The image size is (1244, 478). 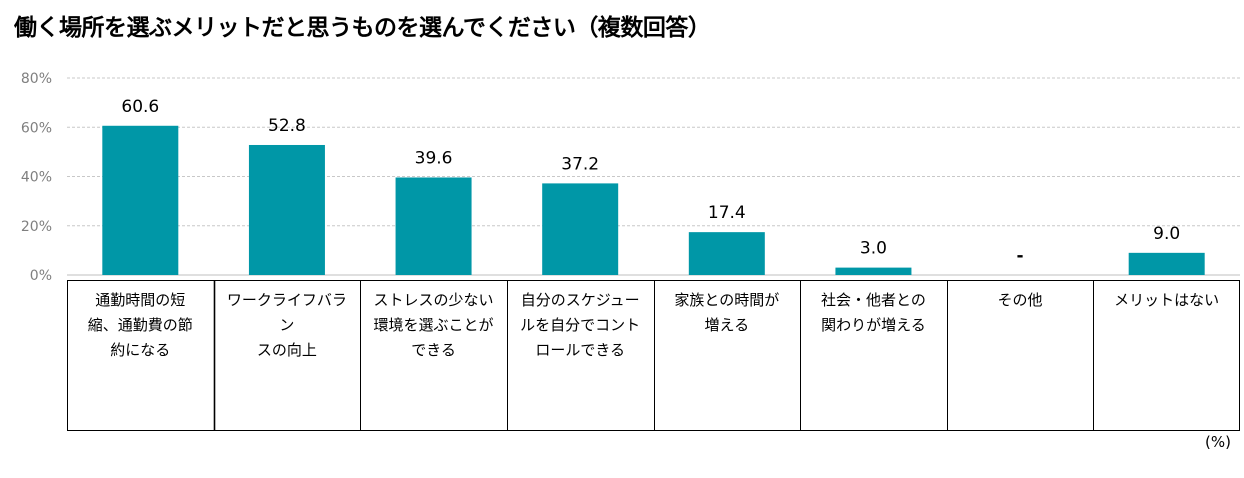 I want to click on x-category-label-line: 自分のスケジュー, so click(x=580, y=300).